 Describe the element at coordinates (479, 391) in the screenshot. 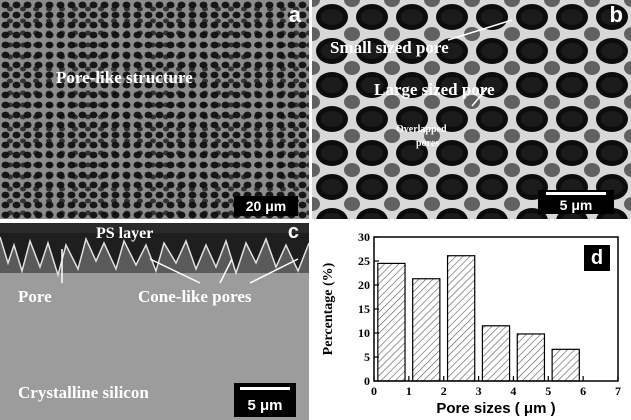

I see `x-tick-label: 3` at that location.